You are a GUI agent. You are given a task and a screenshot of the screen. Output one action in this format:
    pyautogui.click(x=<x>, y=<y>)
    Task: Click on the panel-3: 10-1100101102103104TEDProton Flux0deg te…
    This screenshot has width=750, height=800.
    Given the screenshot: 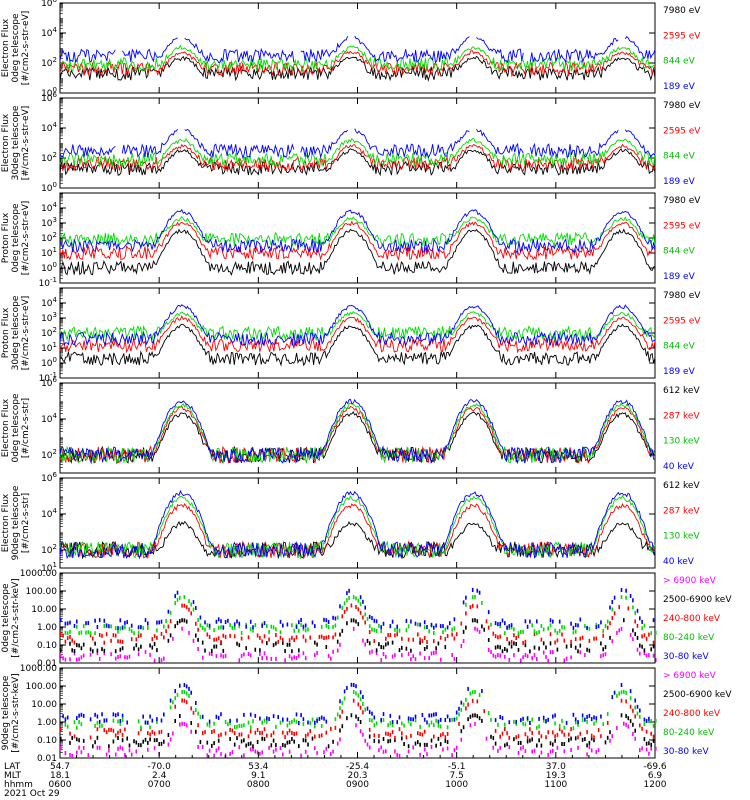 What is the action you would take?
    pyautogui.click(x=350, y=240)
    